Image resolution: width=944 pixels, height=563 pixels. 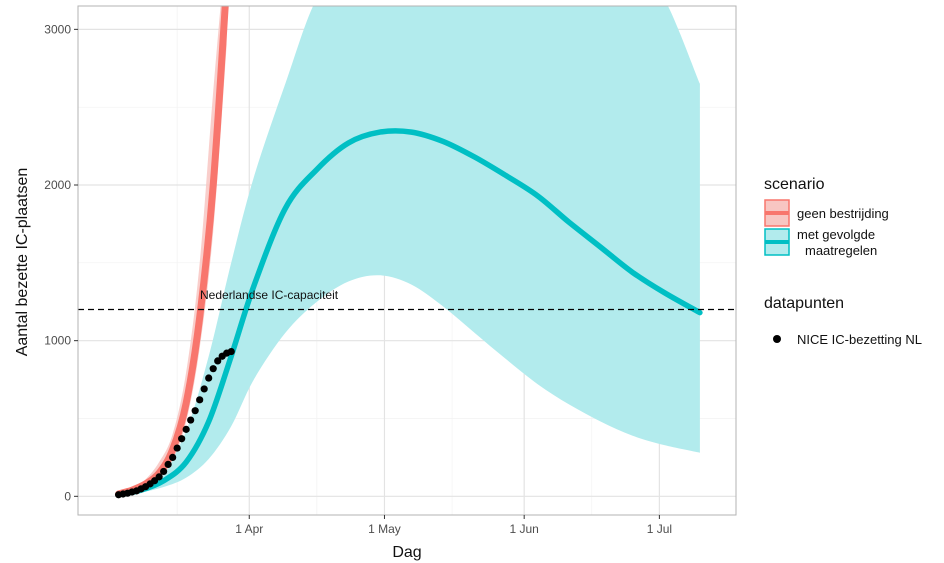 What do you see at coordinates (804, 303) in the screenshot?
I see `legend-title-datapunten: datapunten` at bounding box center [804, 303].